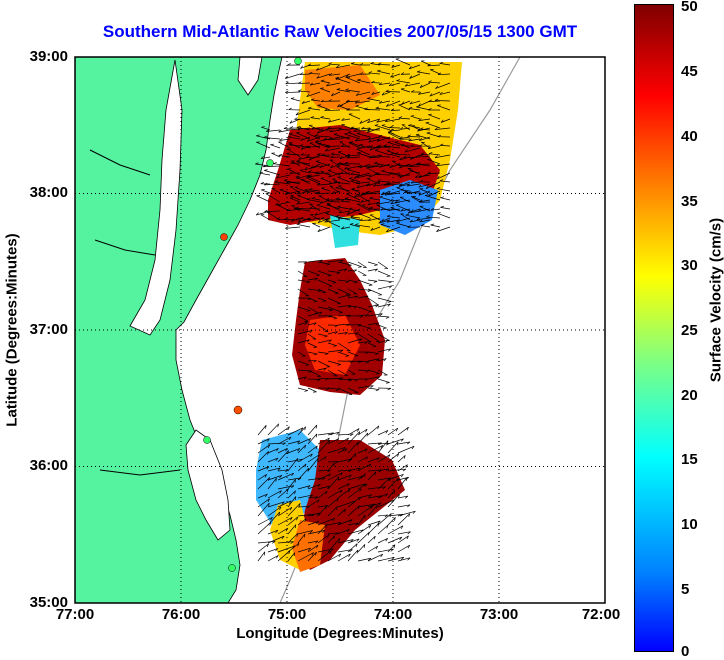  What do you see at coordinates (716, 300) in the screenshot?
I see `colorbar-label: Surface Velocity (cm/s)` at bounding box center [716, 300].